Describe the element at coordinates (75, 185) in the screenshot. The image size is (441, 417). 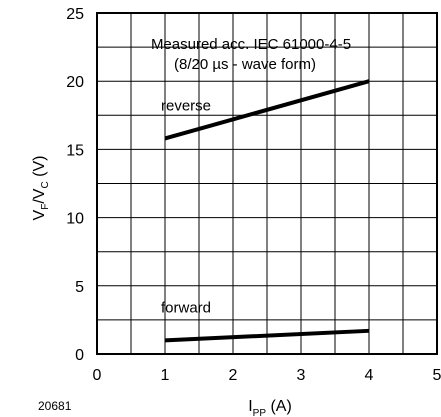
I see `y-tick-labels: 0 5 10 15 20 25` at that location.